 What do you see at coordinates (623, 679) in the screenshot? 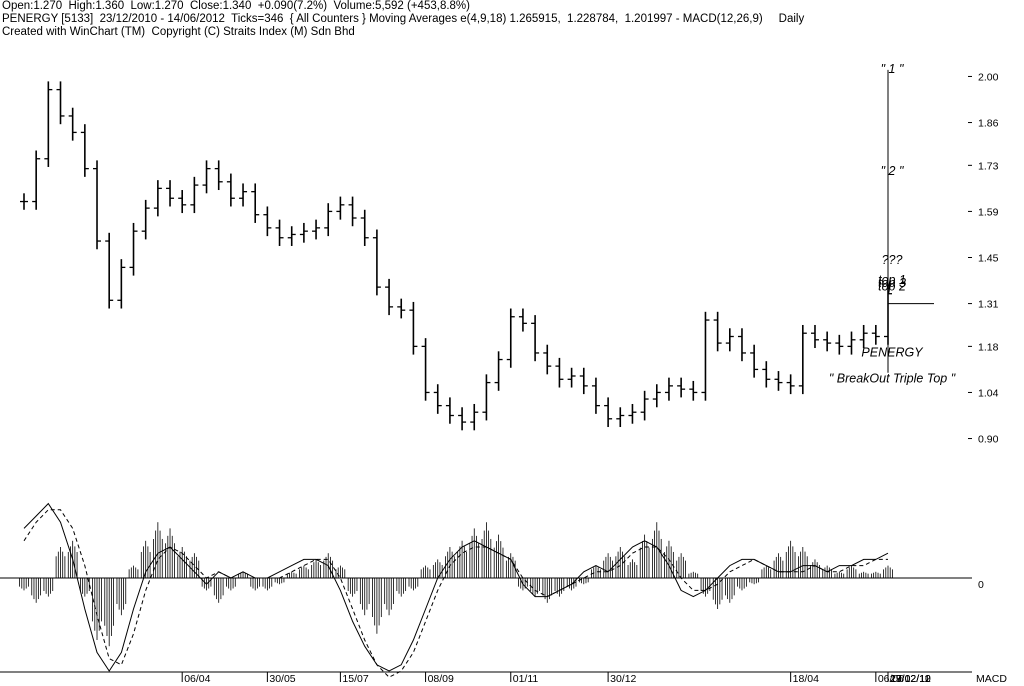
I see `x-tick-label: 30/12` at bounding box center [623, 679].